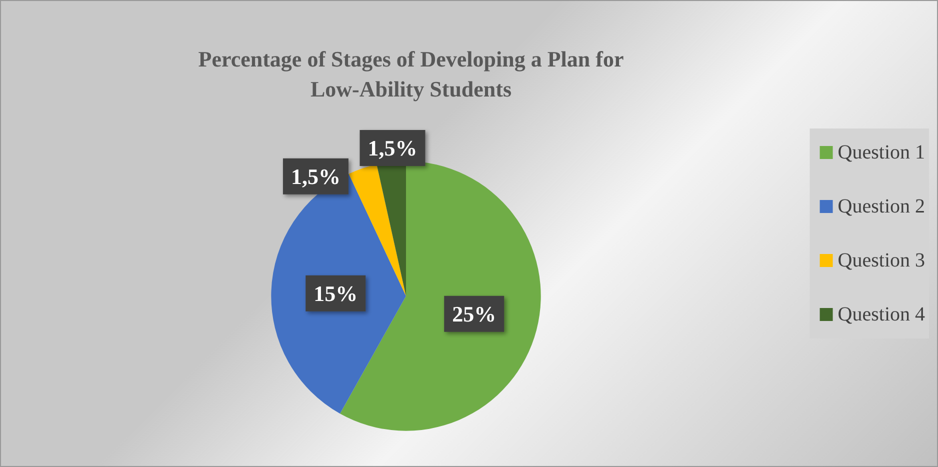 Image resolution: width=938 pixels, height=467 pixels. Describe the element at coordinates (336, 293) in the screenshot. I see `data-label: 15%` at that location.